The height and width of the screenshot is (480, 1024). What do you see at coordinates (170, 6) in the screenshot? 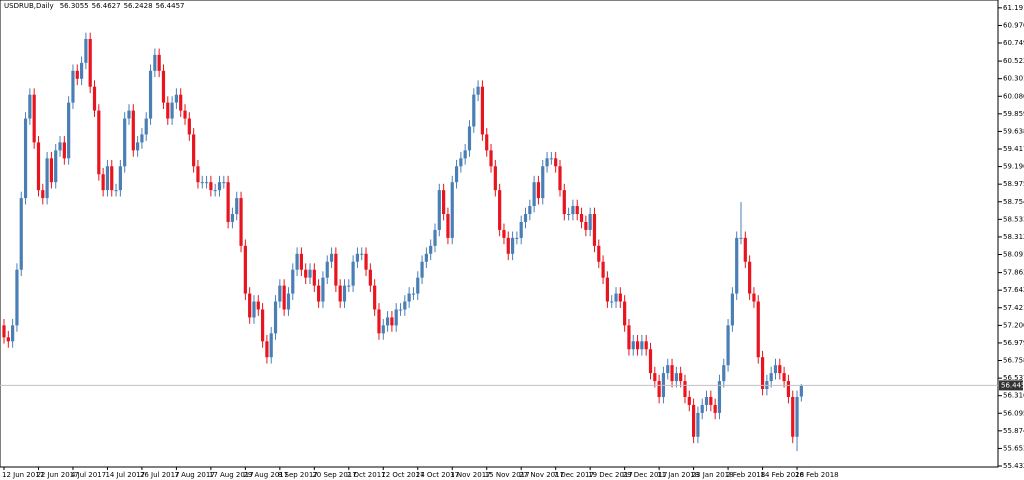
I see `last-close: 56.4457` at bounding box center [170, 6].